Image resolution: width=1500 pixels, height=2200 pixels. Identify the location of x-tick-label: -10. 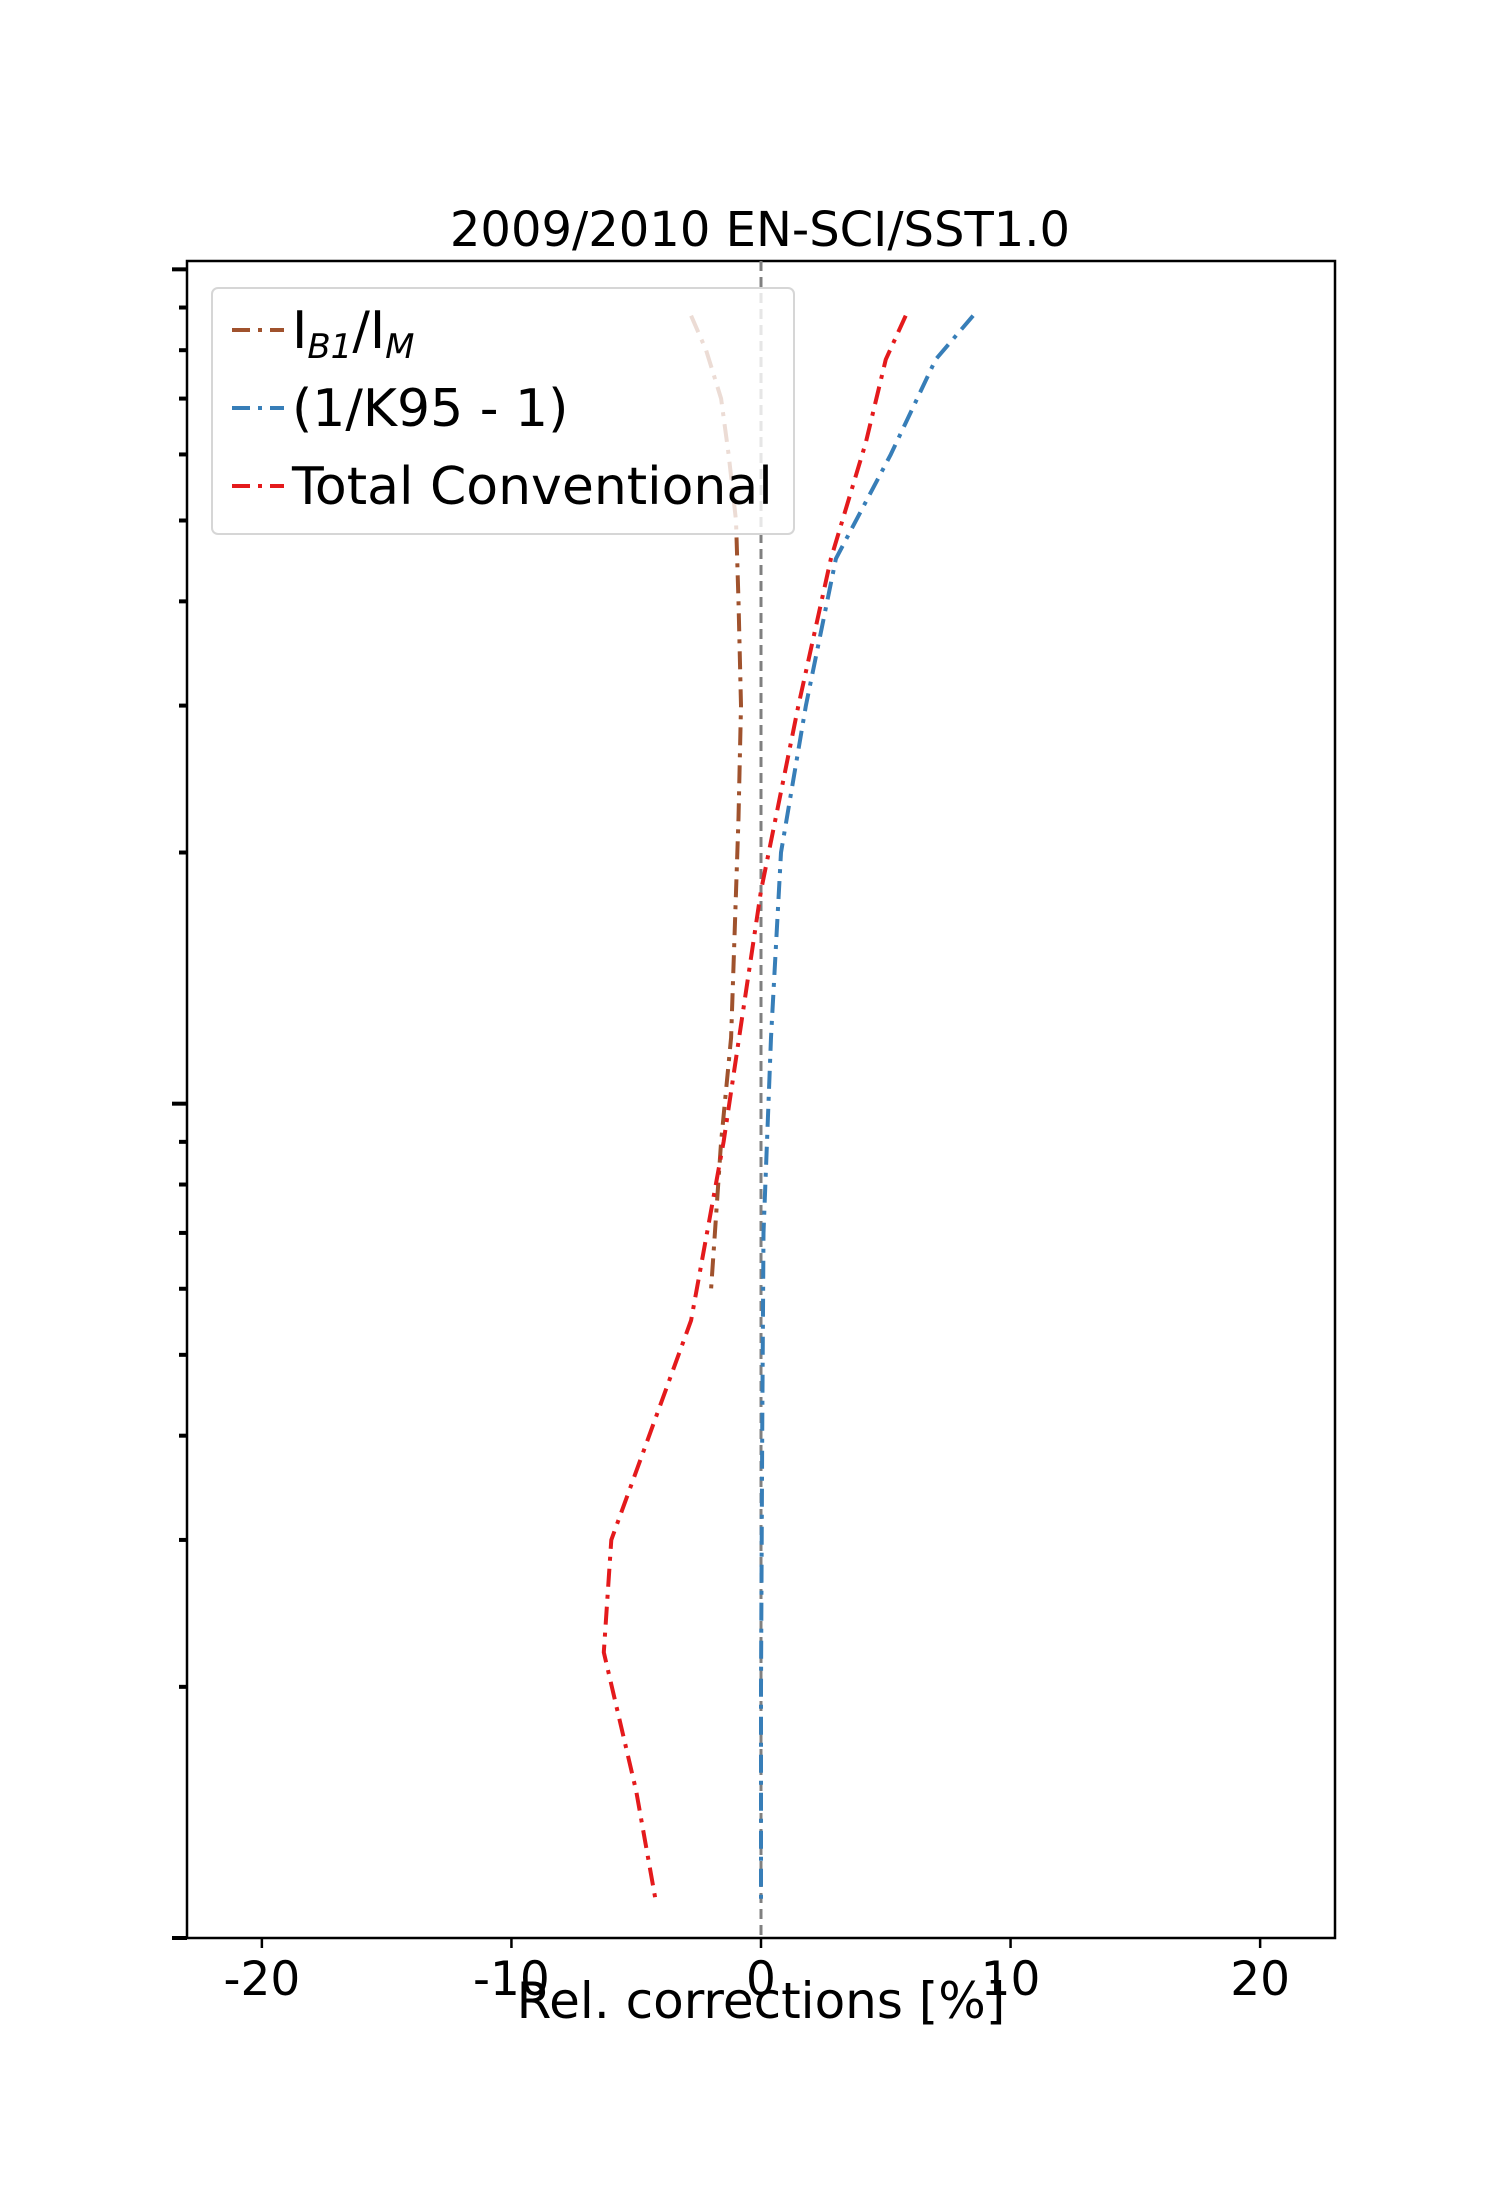
(511, 1979).